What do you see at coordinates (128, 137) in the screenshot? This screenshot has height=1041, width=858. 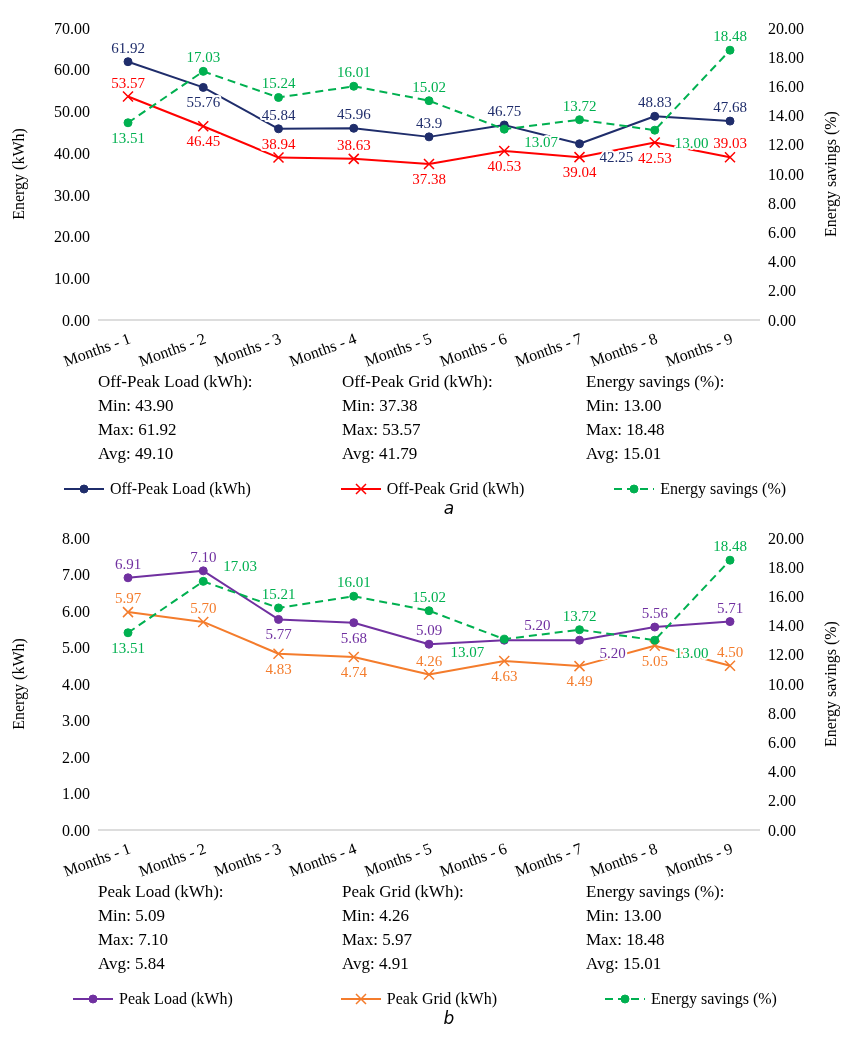 I see `data-label: 13.51` at bounding box center [128, 137].